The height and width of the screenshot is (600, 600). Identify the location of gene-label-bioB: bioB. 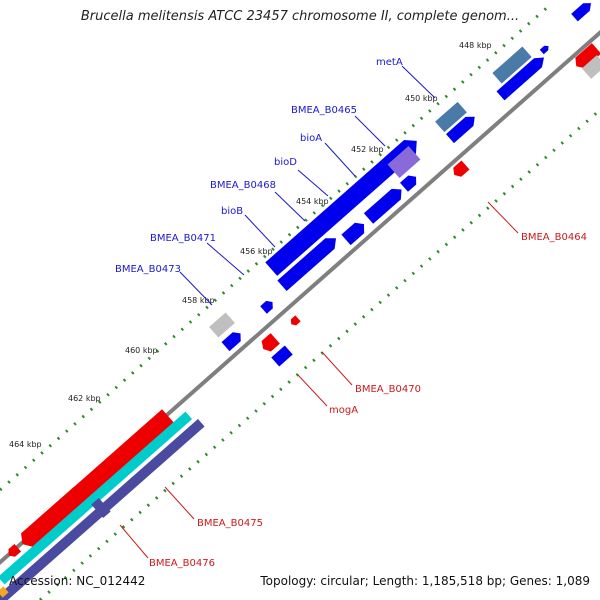
(232, 211).